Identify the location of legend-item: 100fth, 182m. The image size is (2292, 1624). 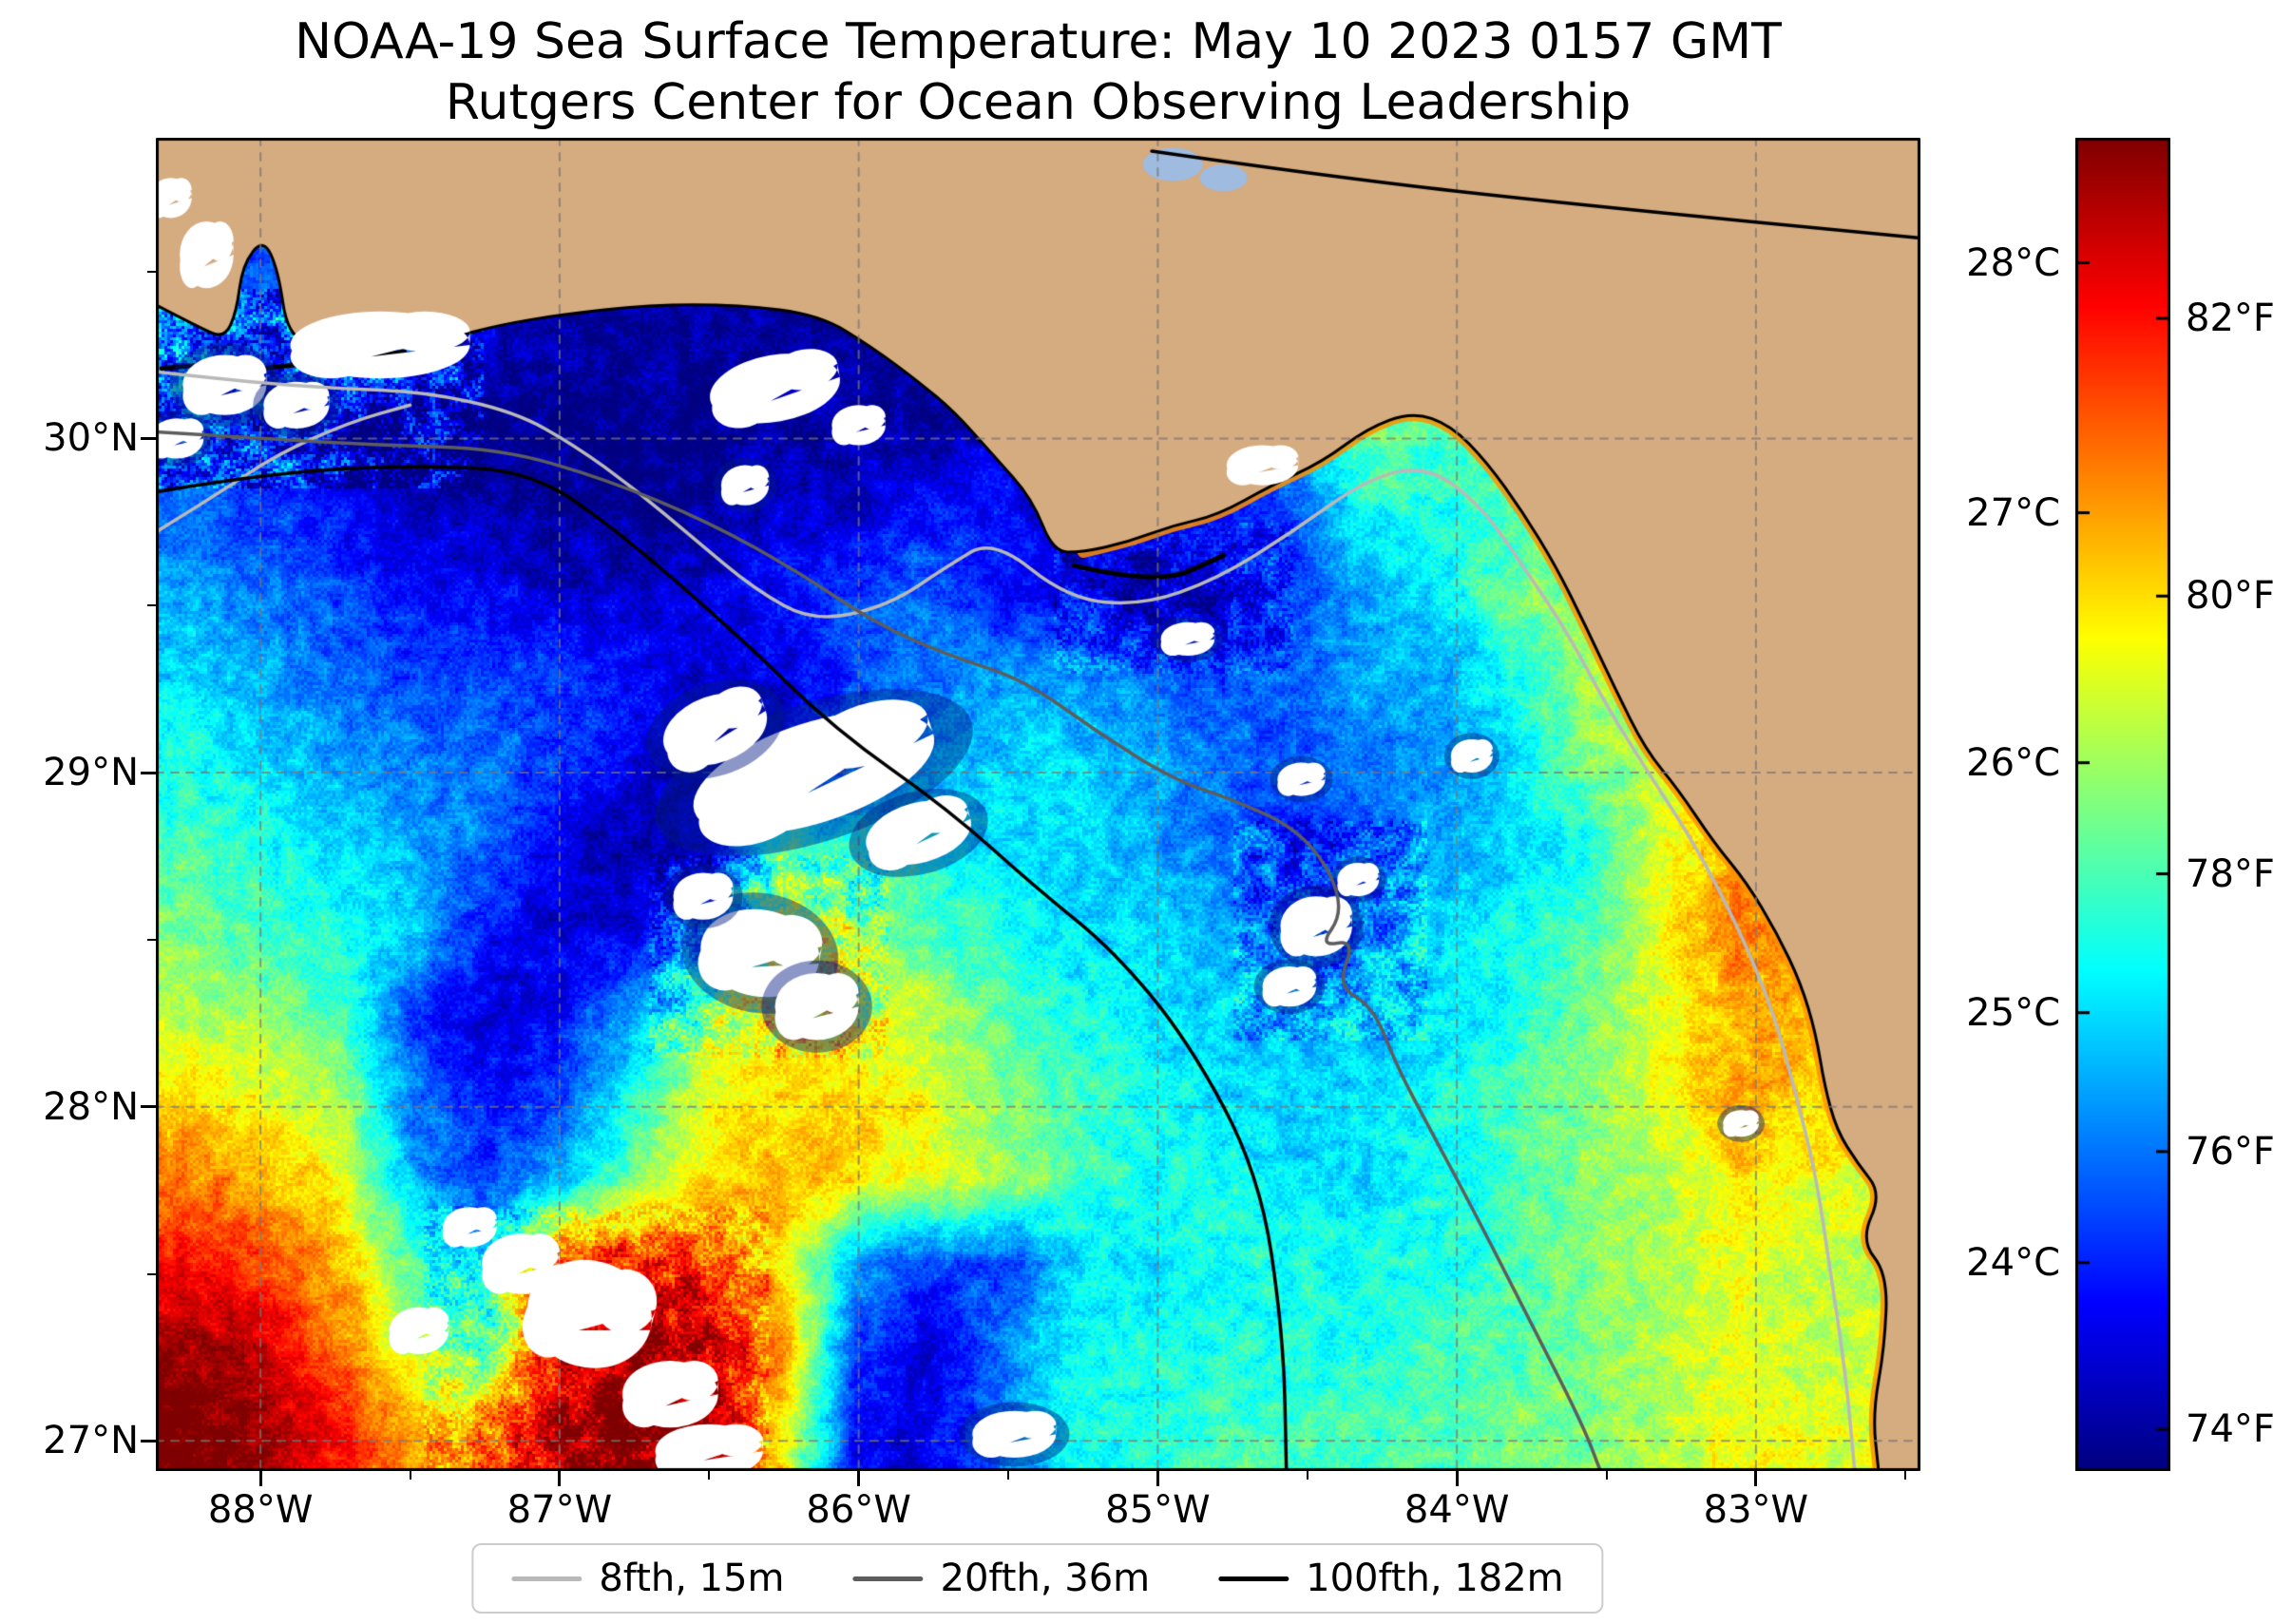
(1391, 1578).